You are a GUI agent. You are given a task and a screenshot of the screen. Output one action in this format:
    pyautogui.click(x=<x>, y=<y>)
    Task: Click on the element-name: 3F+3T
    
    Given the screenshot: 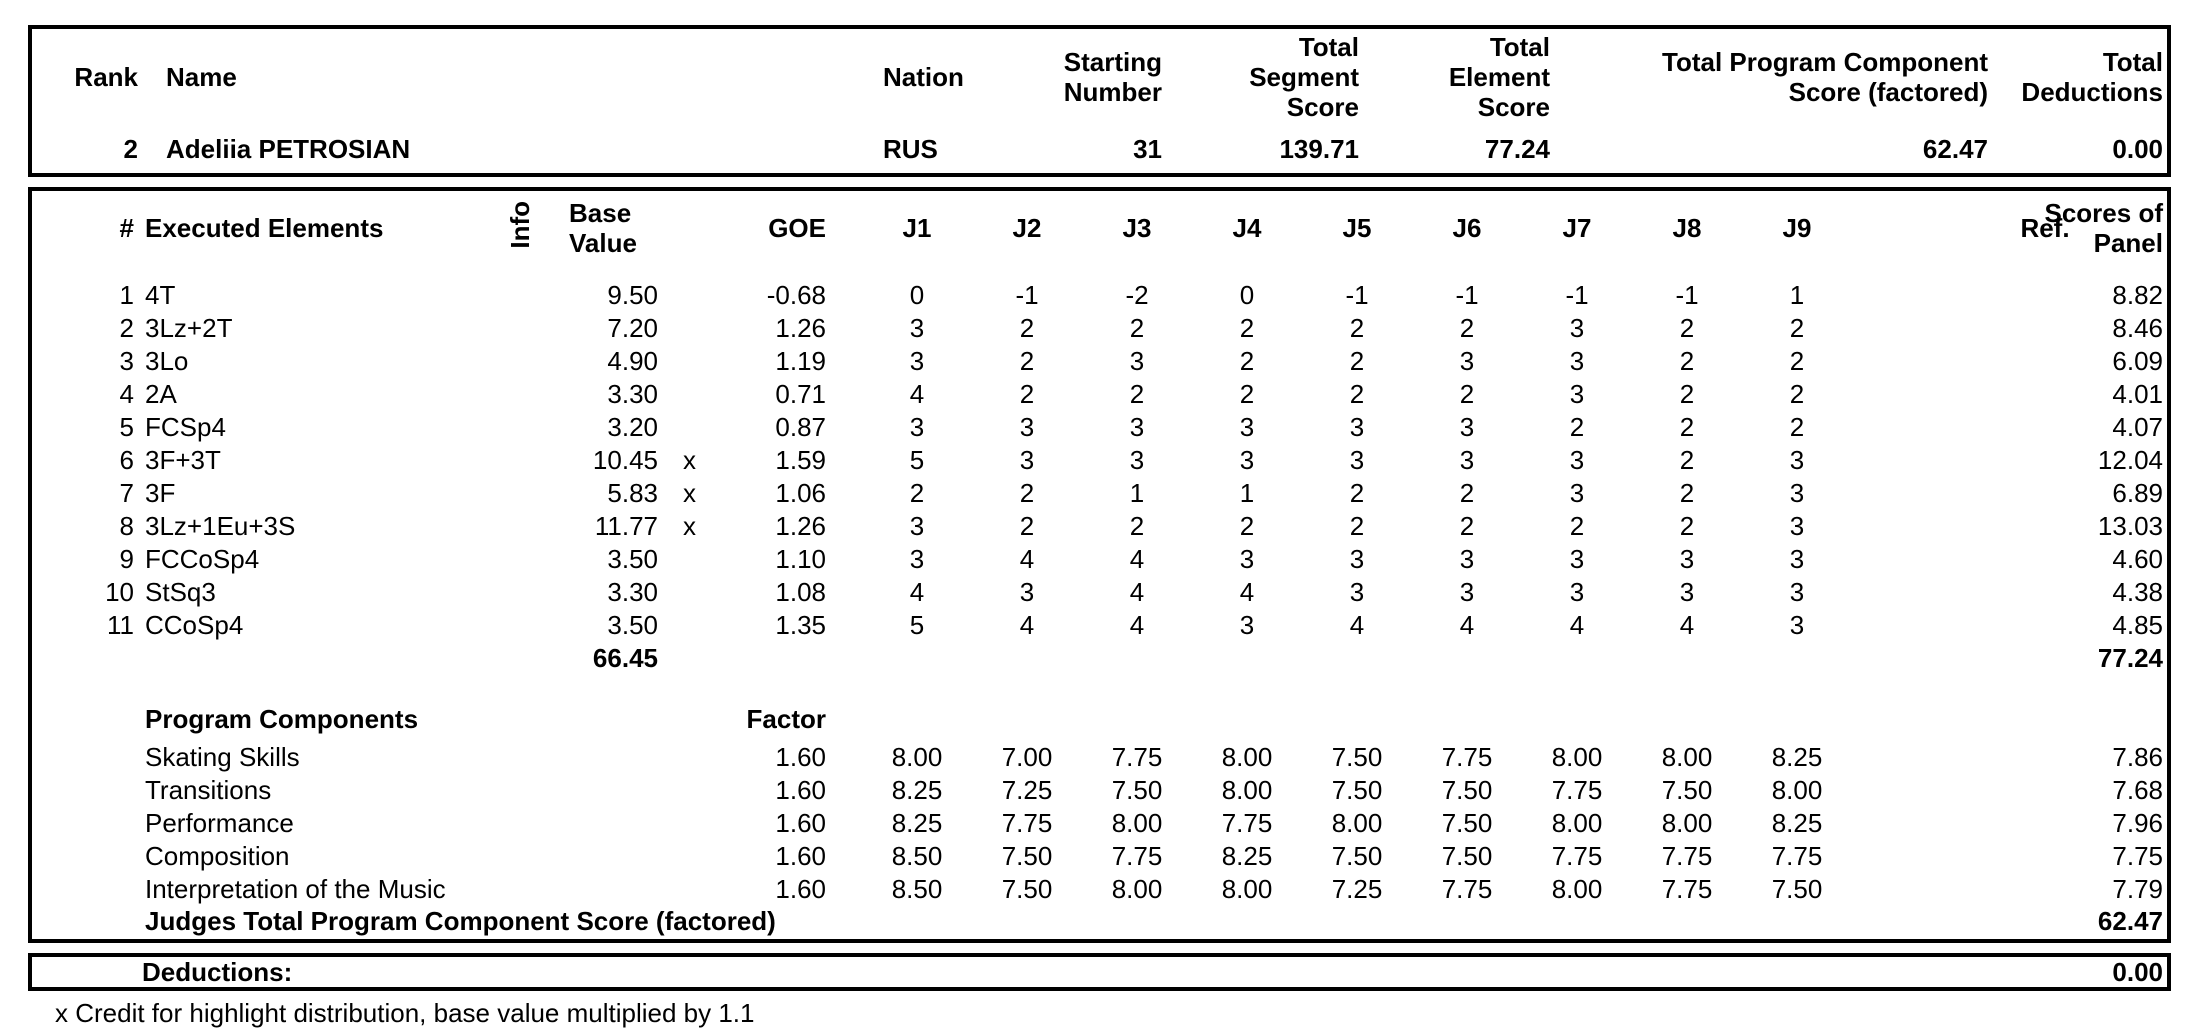 What is the action you would take?
    pyautogui.click(x=183, y=460)
    